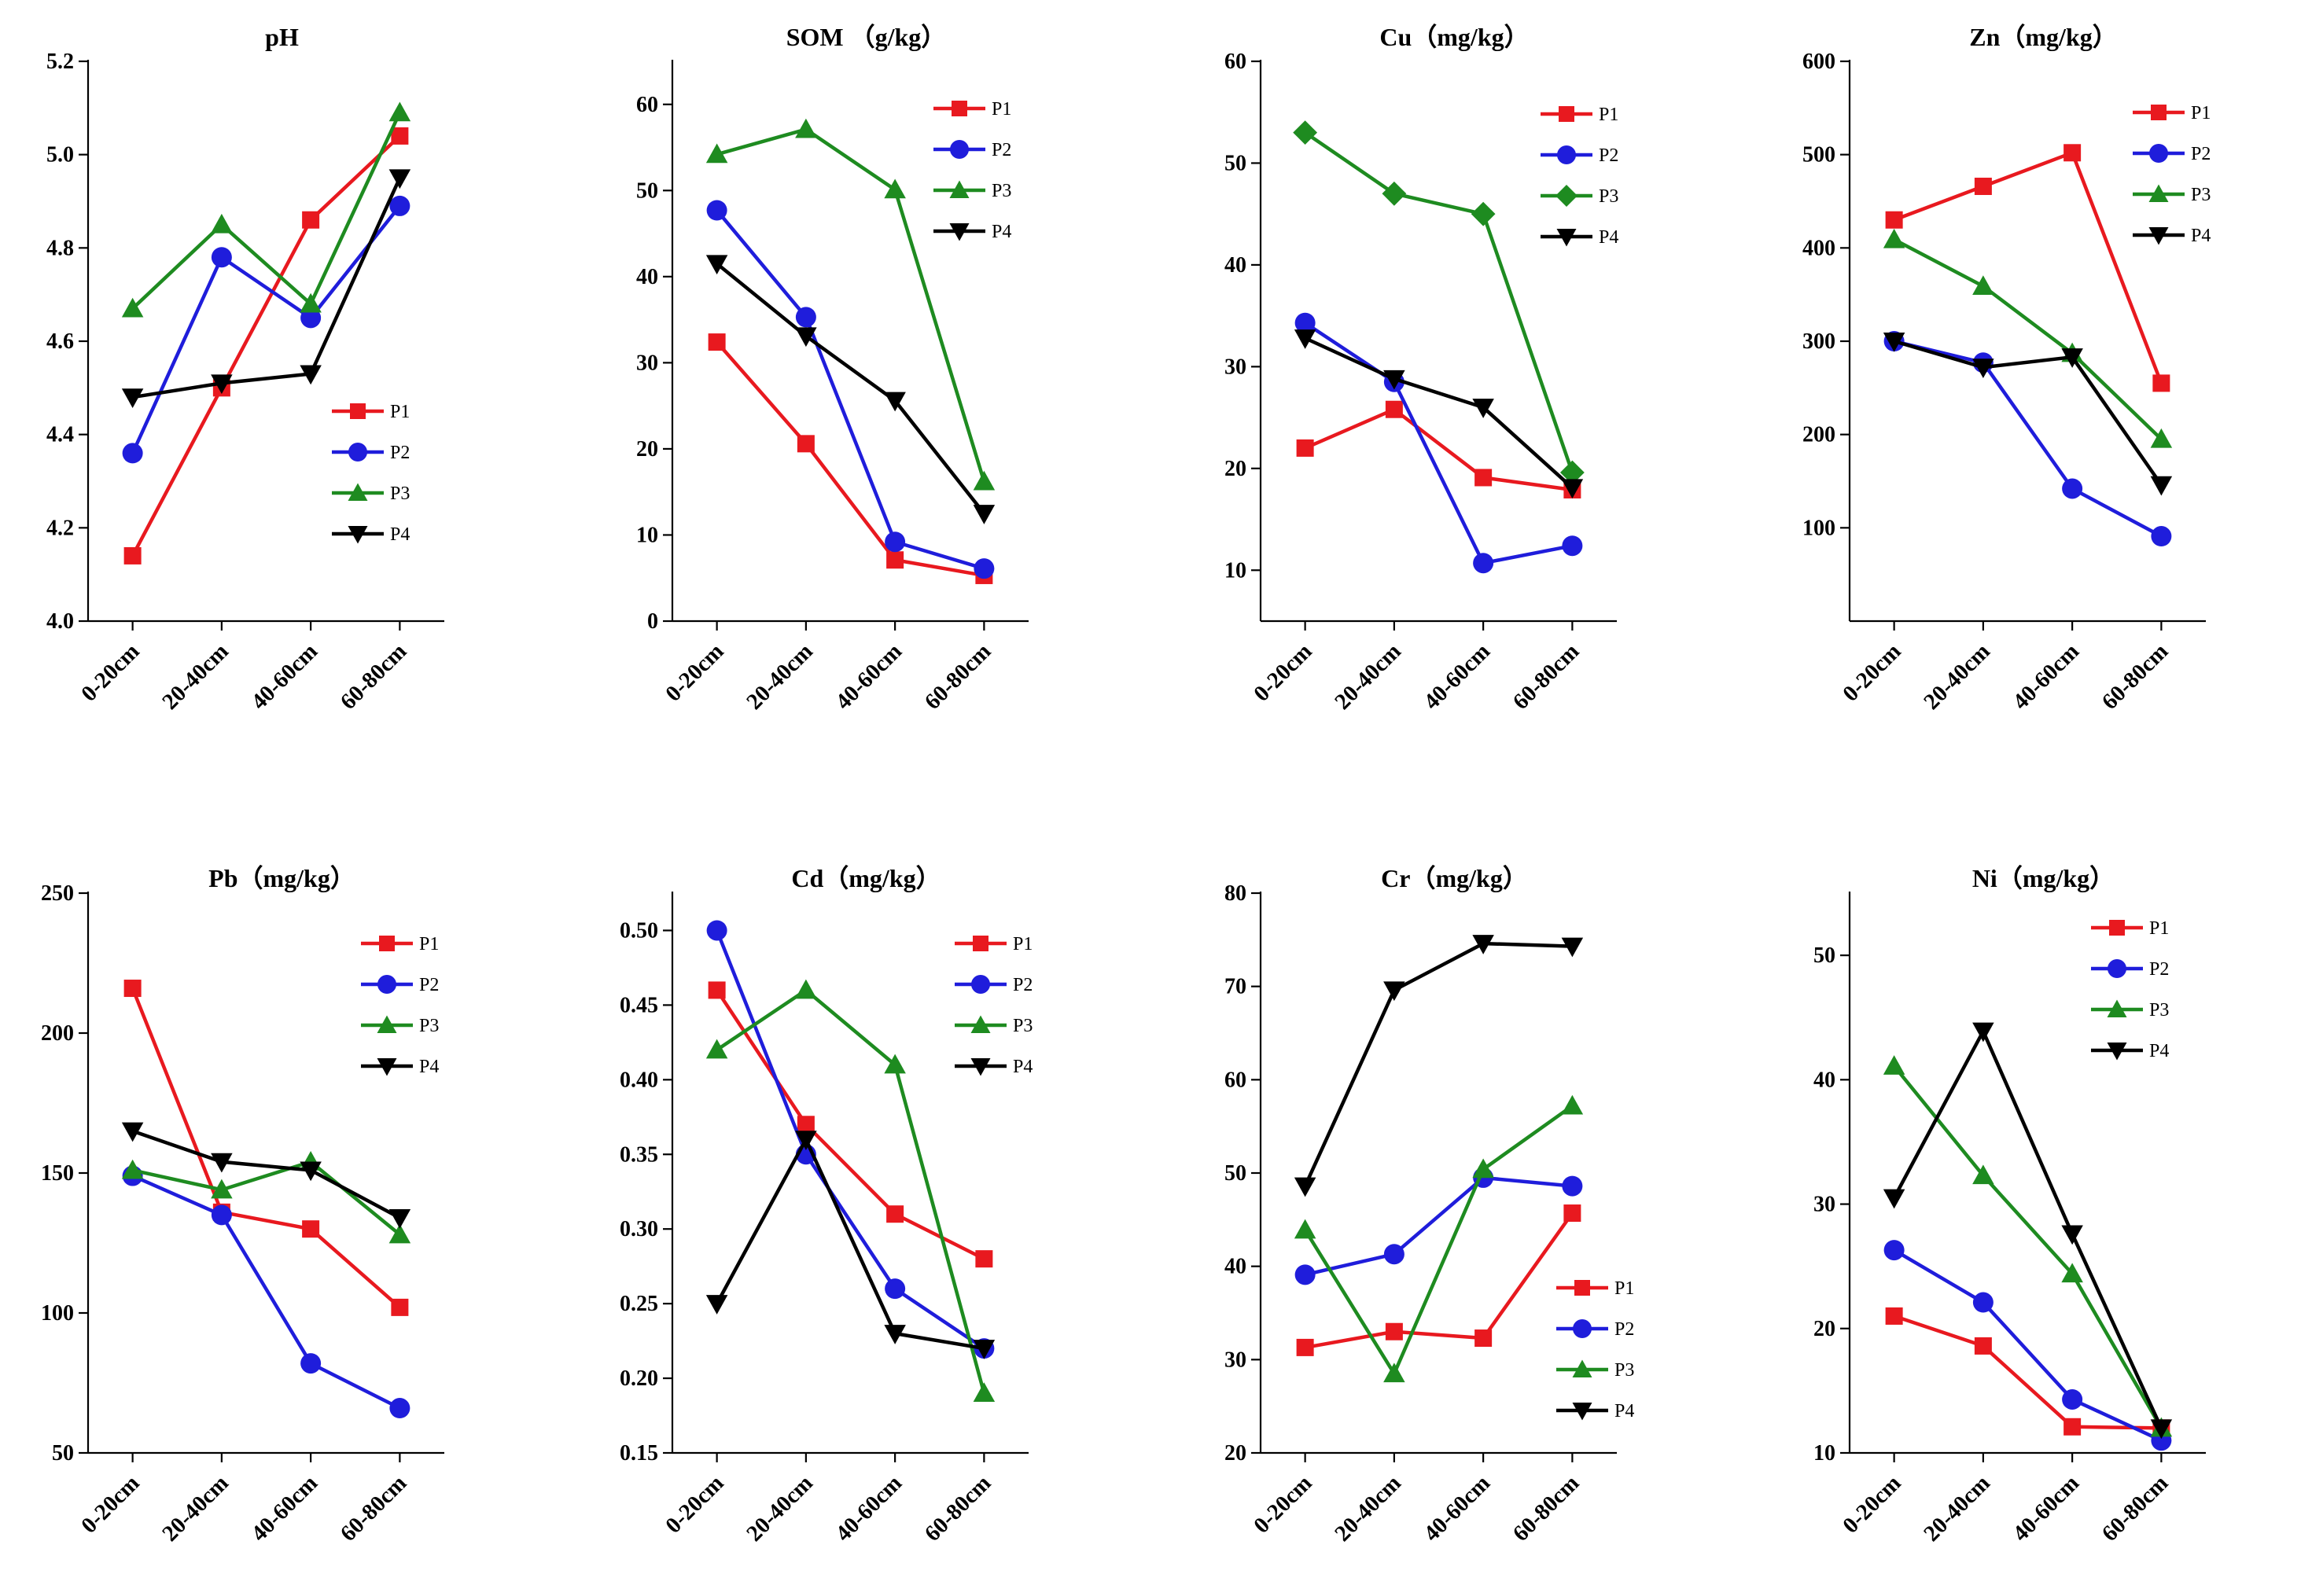  I want to click on y-tick-label: 0.15, so click(639, 1453).